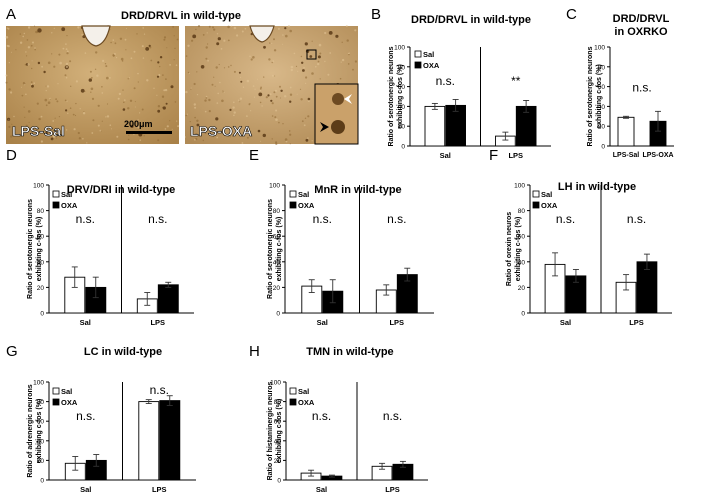 This screenshot has height=499, width=718. I want to click on legend-entry: OXA, so click(549, 205).